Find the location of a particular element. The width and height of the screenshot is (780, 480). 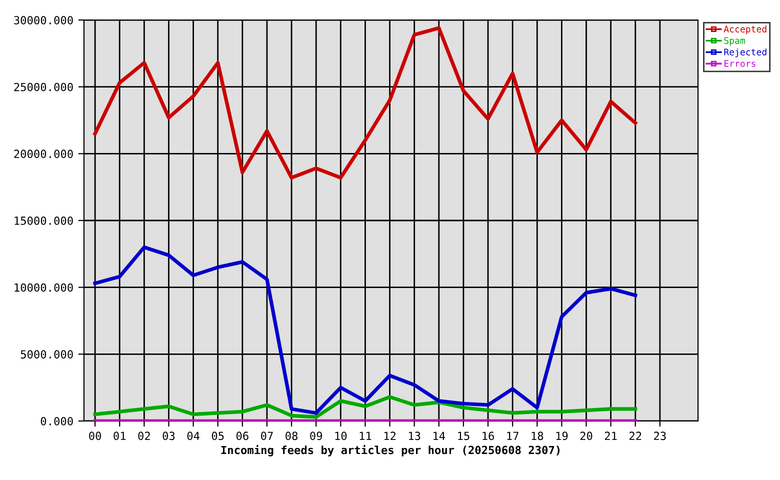

x-tick-label: 17 is located at coordinates (512, 436).